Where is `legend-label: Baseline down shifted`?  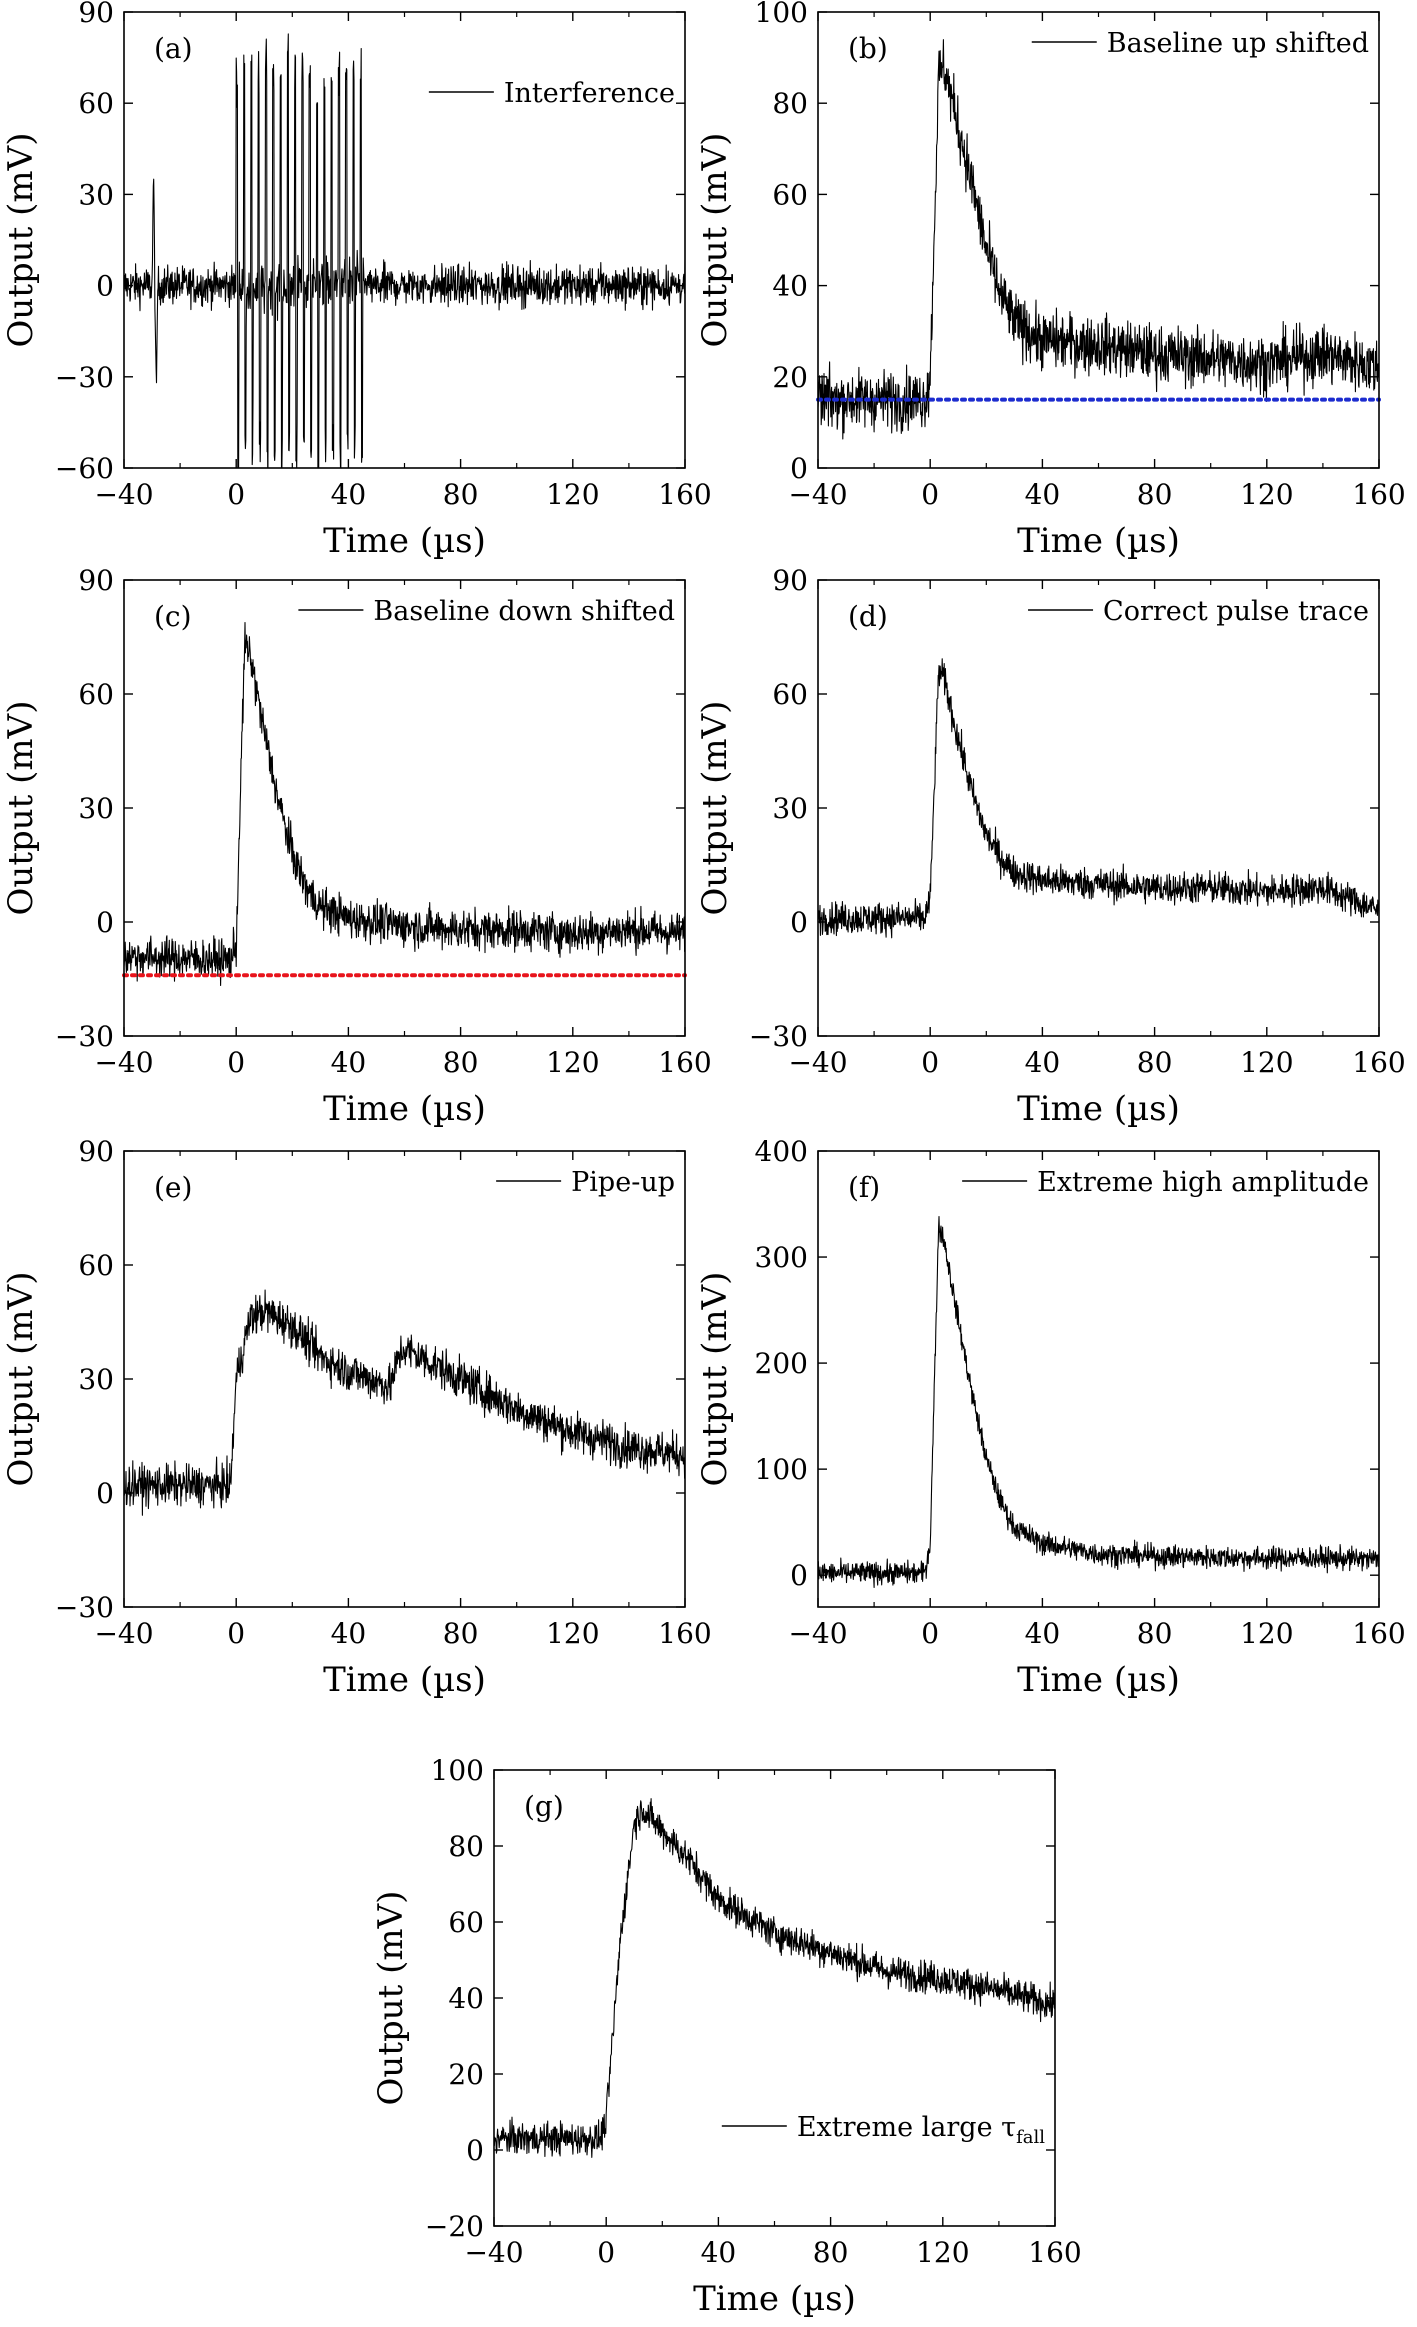
legend-label: Baseline down shifted is located at coordinates (524, 611).